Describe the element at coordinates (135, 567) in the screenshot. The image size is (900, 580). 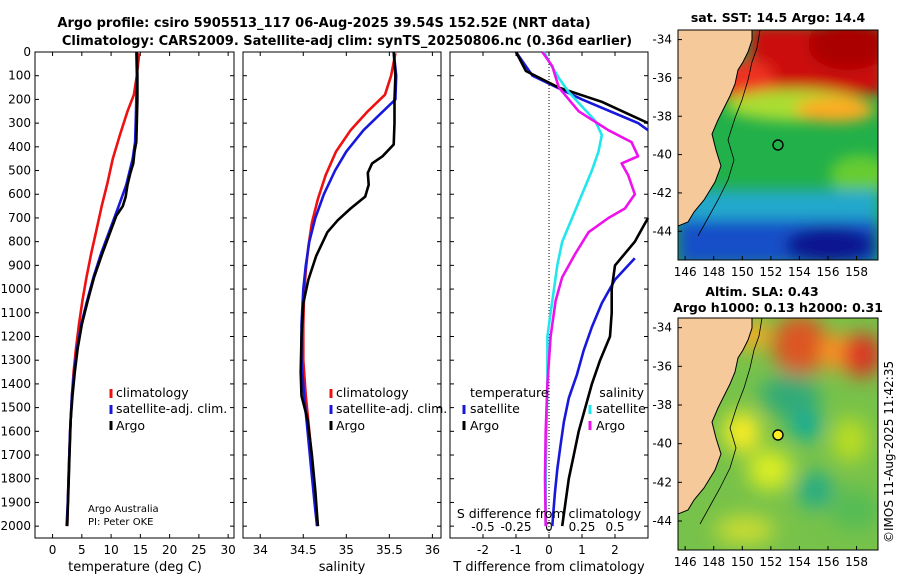
I see `temperature-xlabel: temperature (deg C)` at that location.